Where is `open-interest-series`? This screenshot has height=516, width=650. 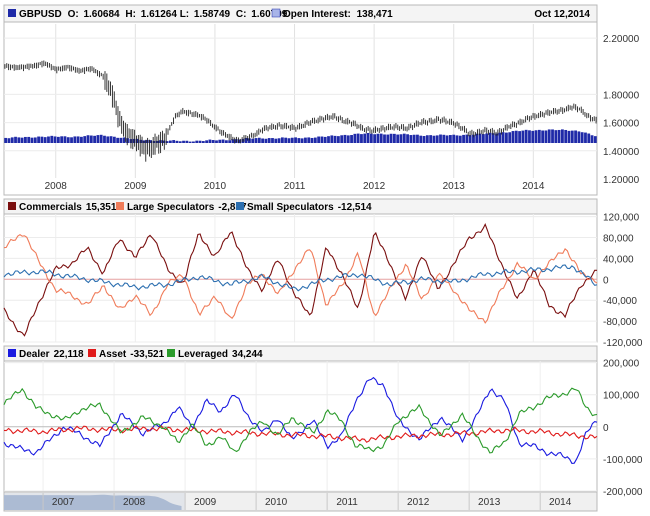 open-interest-series is located at coordinates (300, 136).